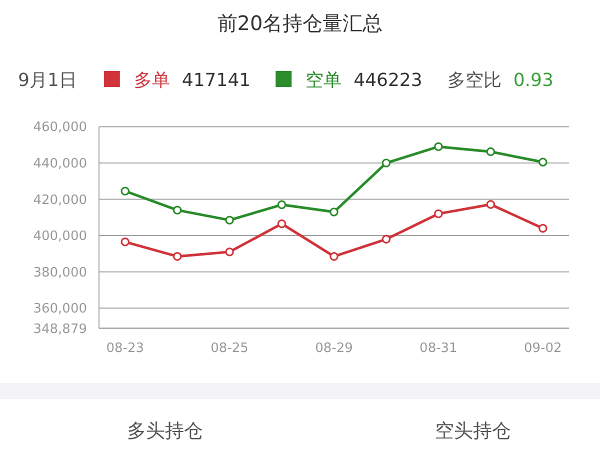  What do you see at coordinates (152, 80) in the screenshot?
I see `legend-label: 多单` at bounding box center [152, 80].